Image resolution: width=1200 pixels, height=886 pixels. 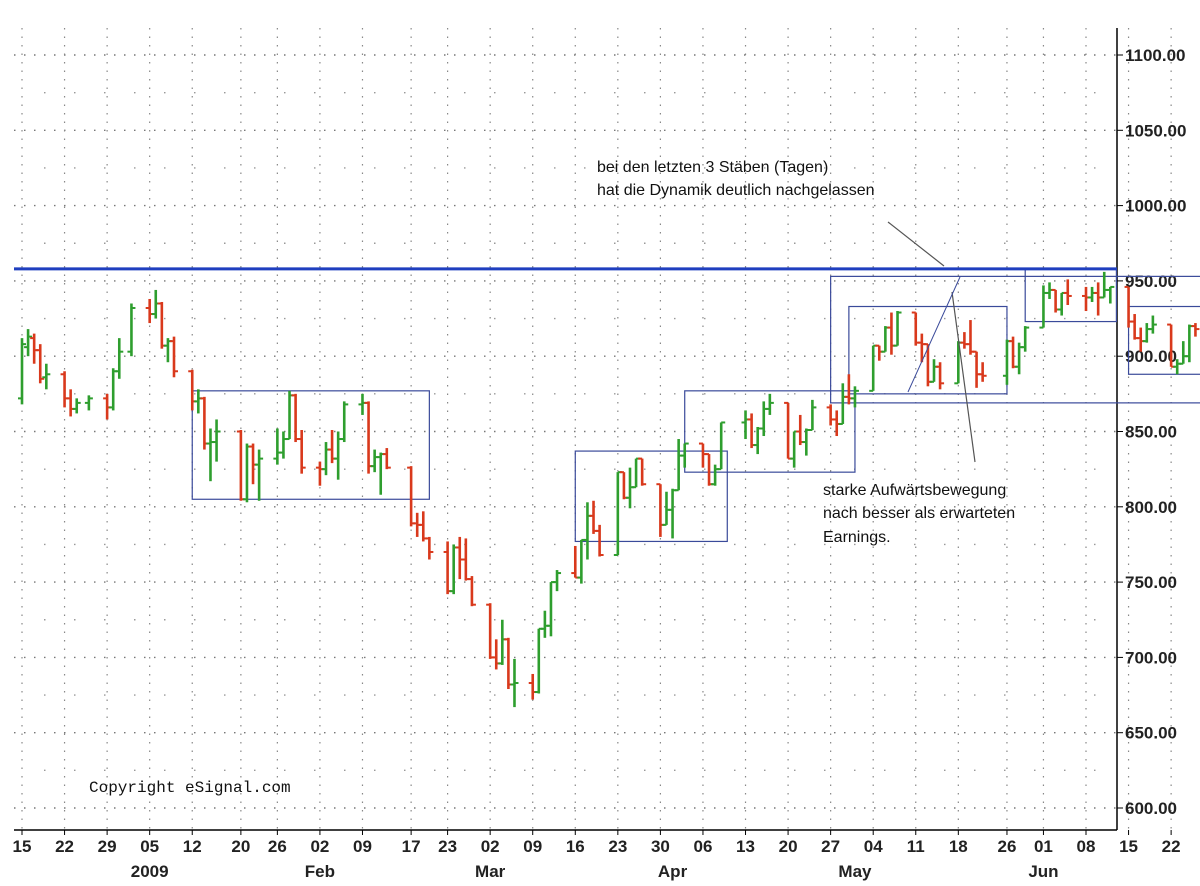 I want to click on x-tick-label: 16, so click(x=575, y=846).